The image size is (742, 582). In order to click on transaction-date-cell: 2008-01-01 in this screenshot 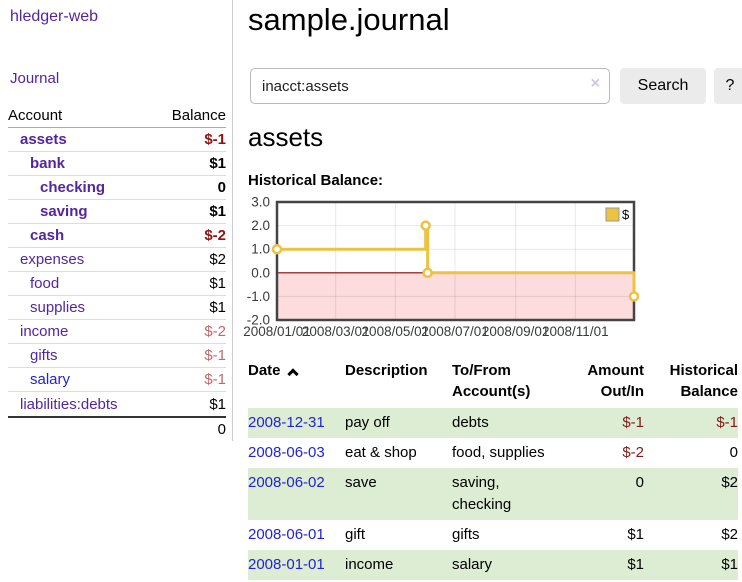, I will do `click(296, 565)`.